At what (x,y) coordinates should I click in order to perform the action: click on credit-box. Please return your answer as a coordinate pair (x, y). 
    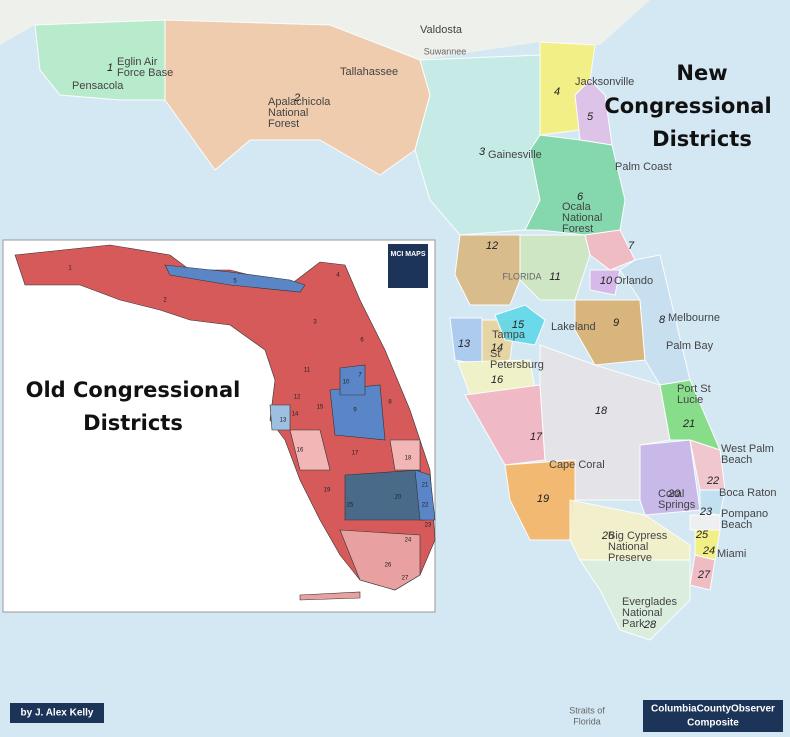
    Looking at the image, I should click on (57, 713).